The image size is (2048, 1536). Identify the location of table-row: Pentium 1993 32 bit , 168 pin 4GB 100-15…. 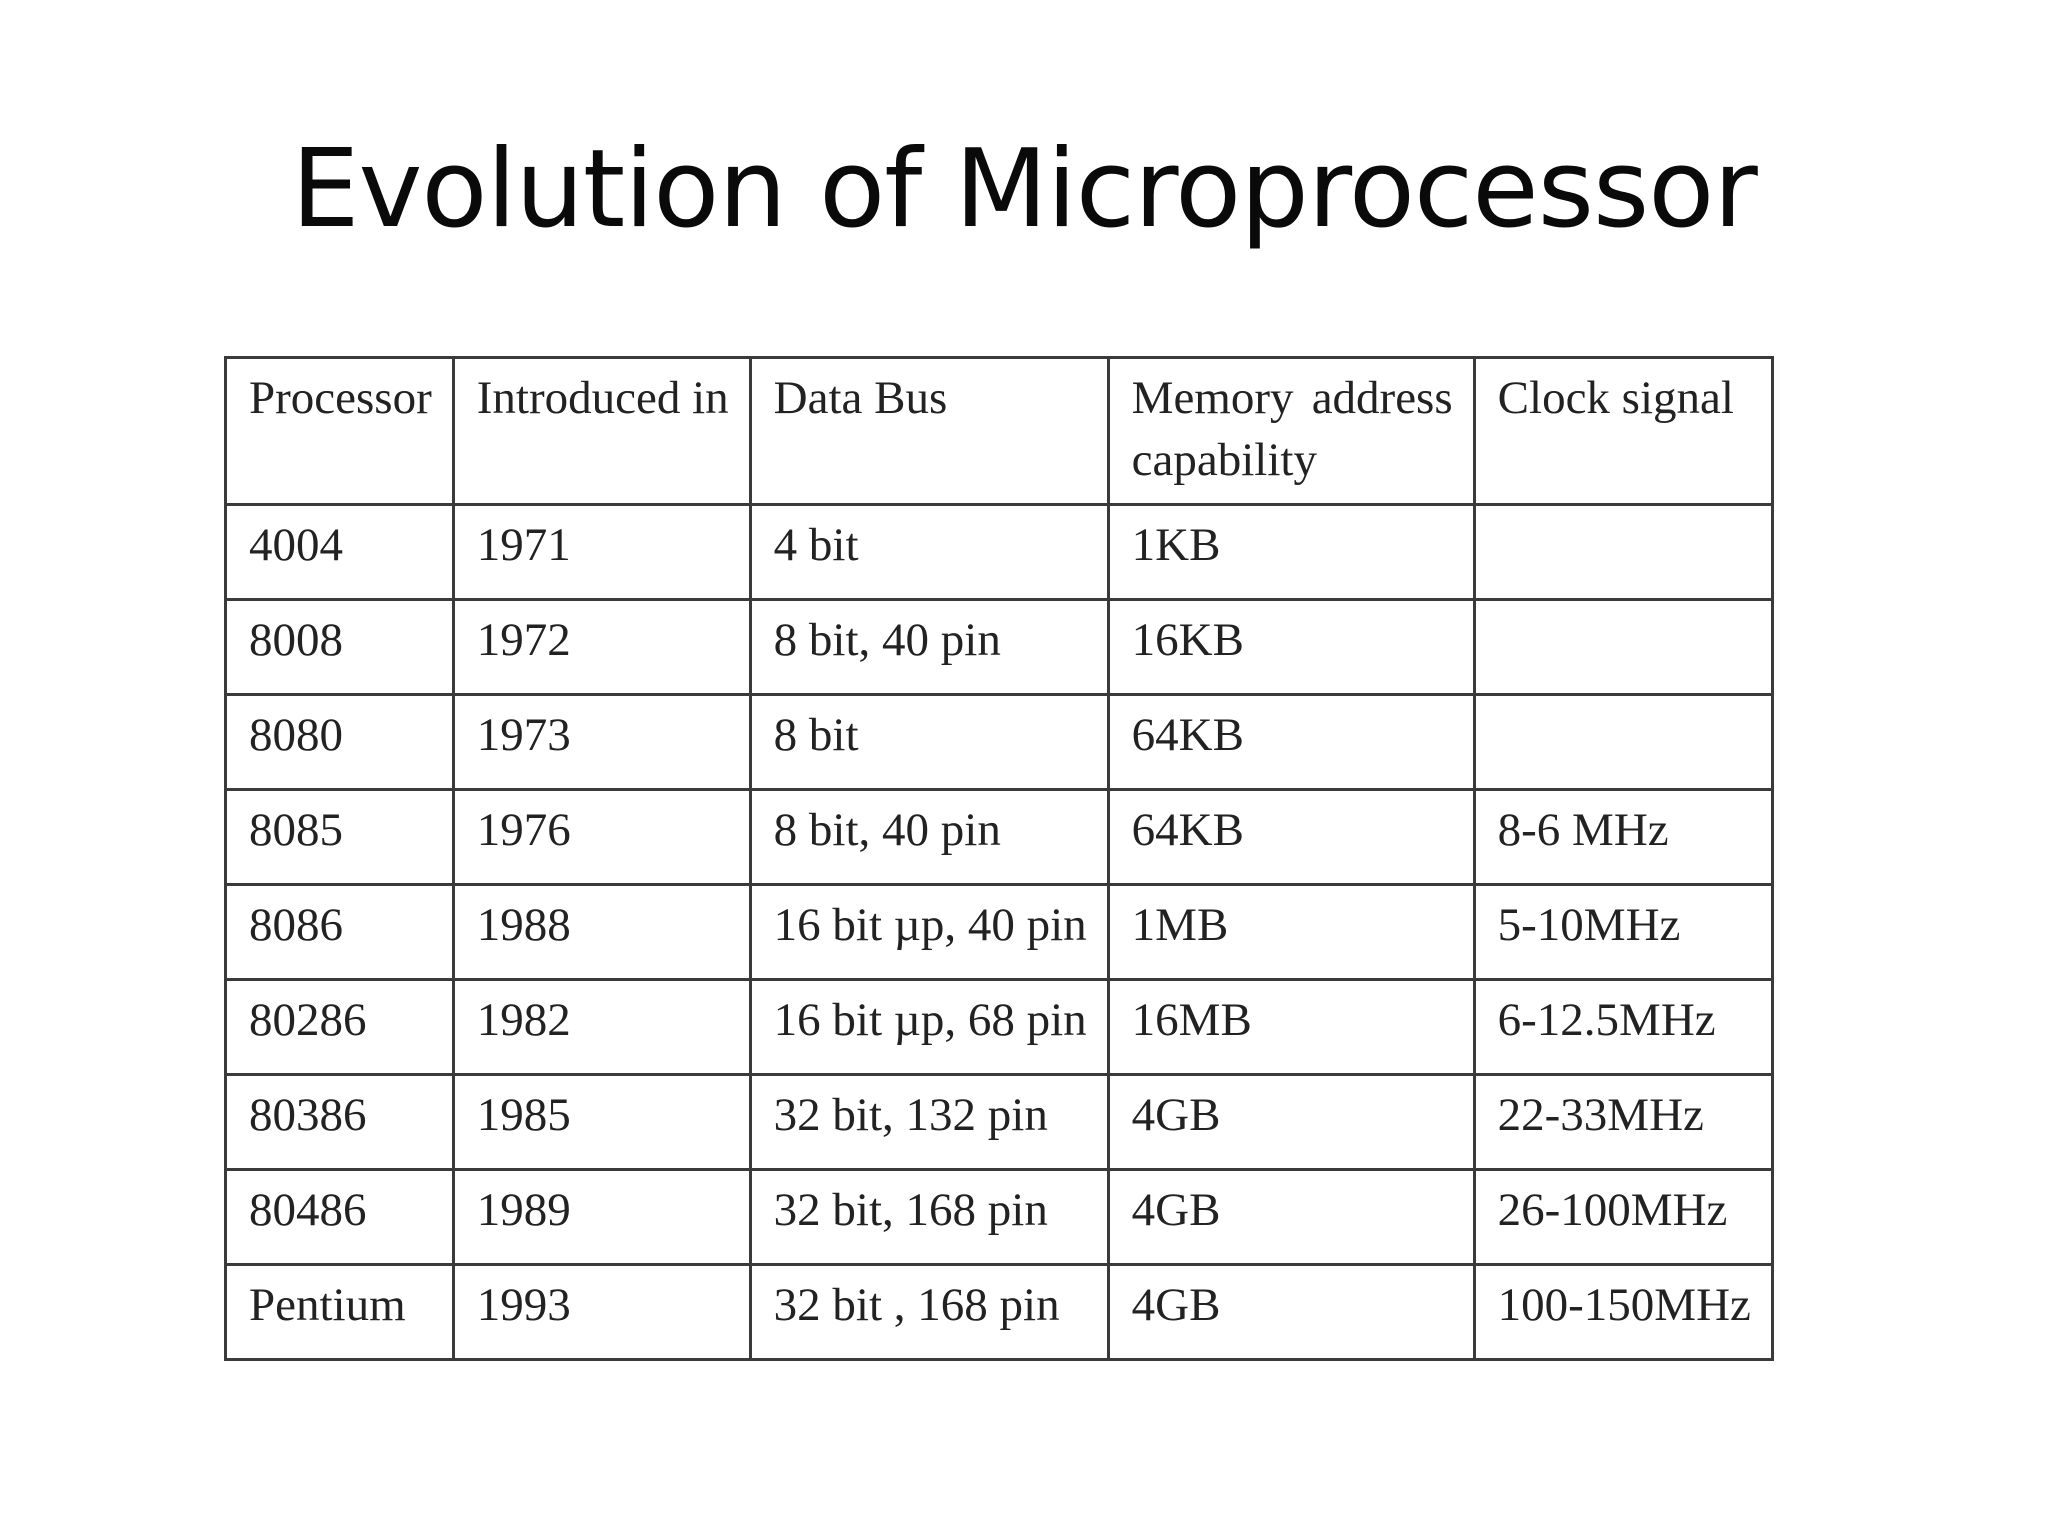
(999, 1312).